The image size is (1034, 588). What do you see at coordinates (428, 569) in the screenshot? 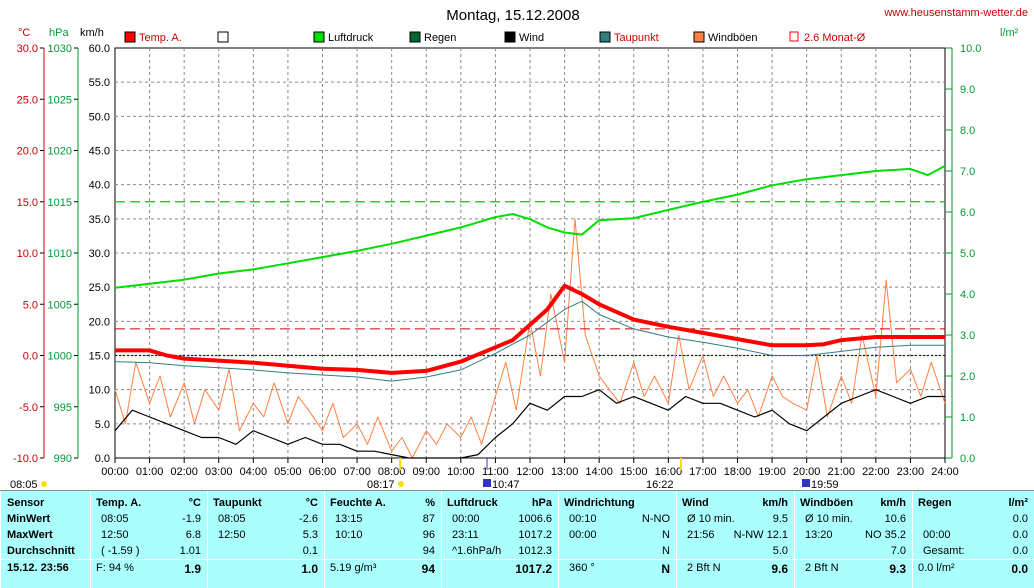
I see `cell-value: 94` at bounding box center [428, 569].